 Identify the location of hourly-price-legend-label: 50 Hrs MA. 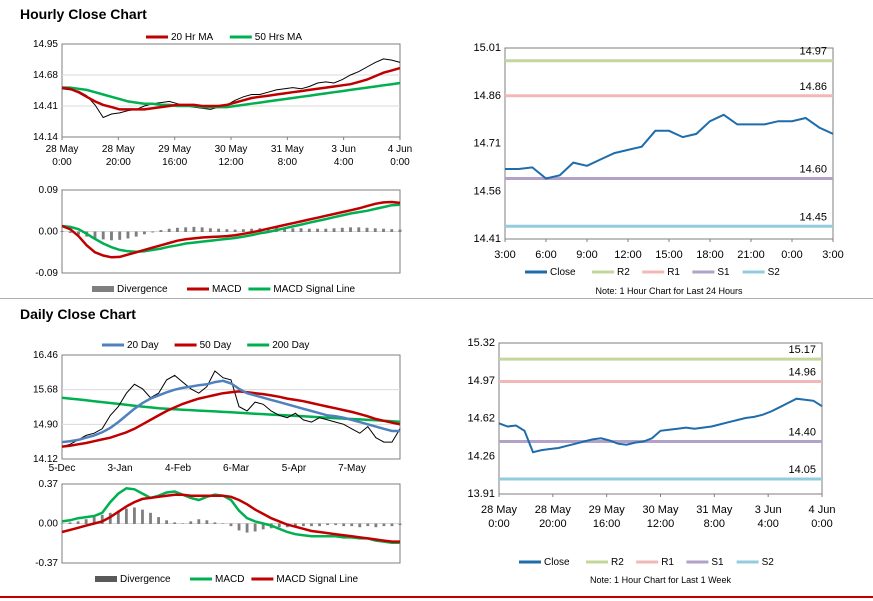
(279, 37).